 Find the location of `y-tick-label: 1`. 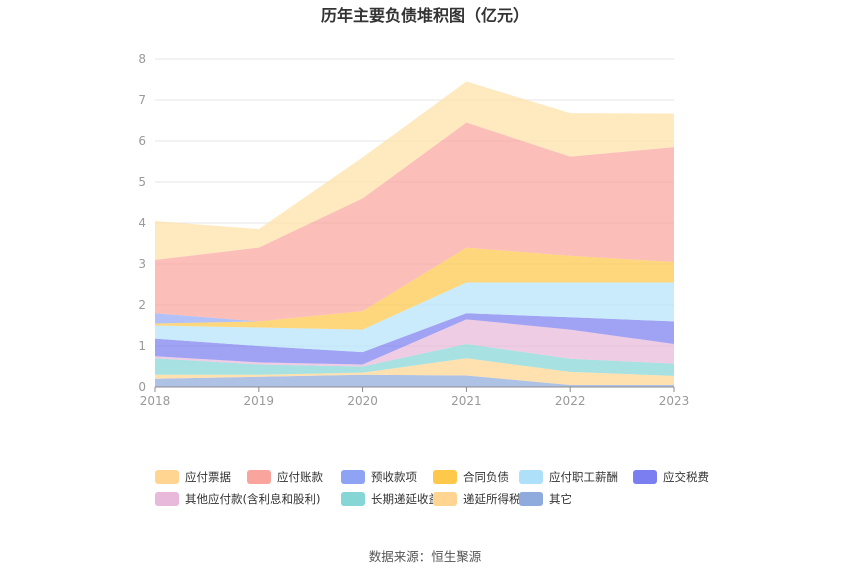

y-tick-label: 1 is located at coordinates (142, 346).